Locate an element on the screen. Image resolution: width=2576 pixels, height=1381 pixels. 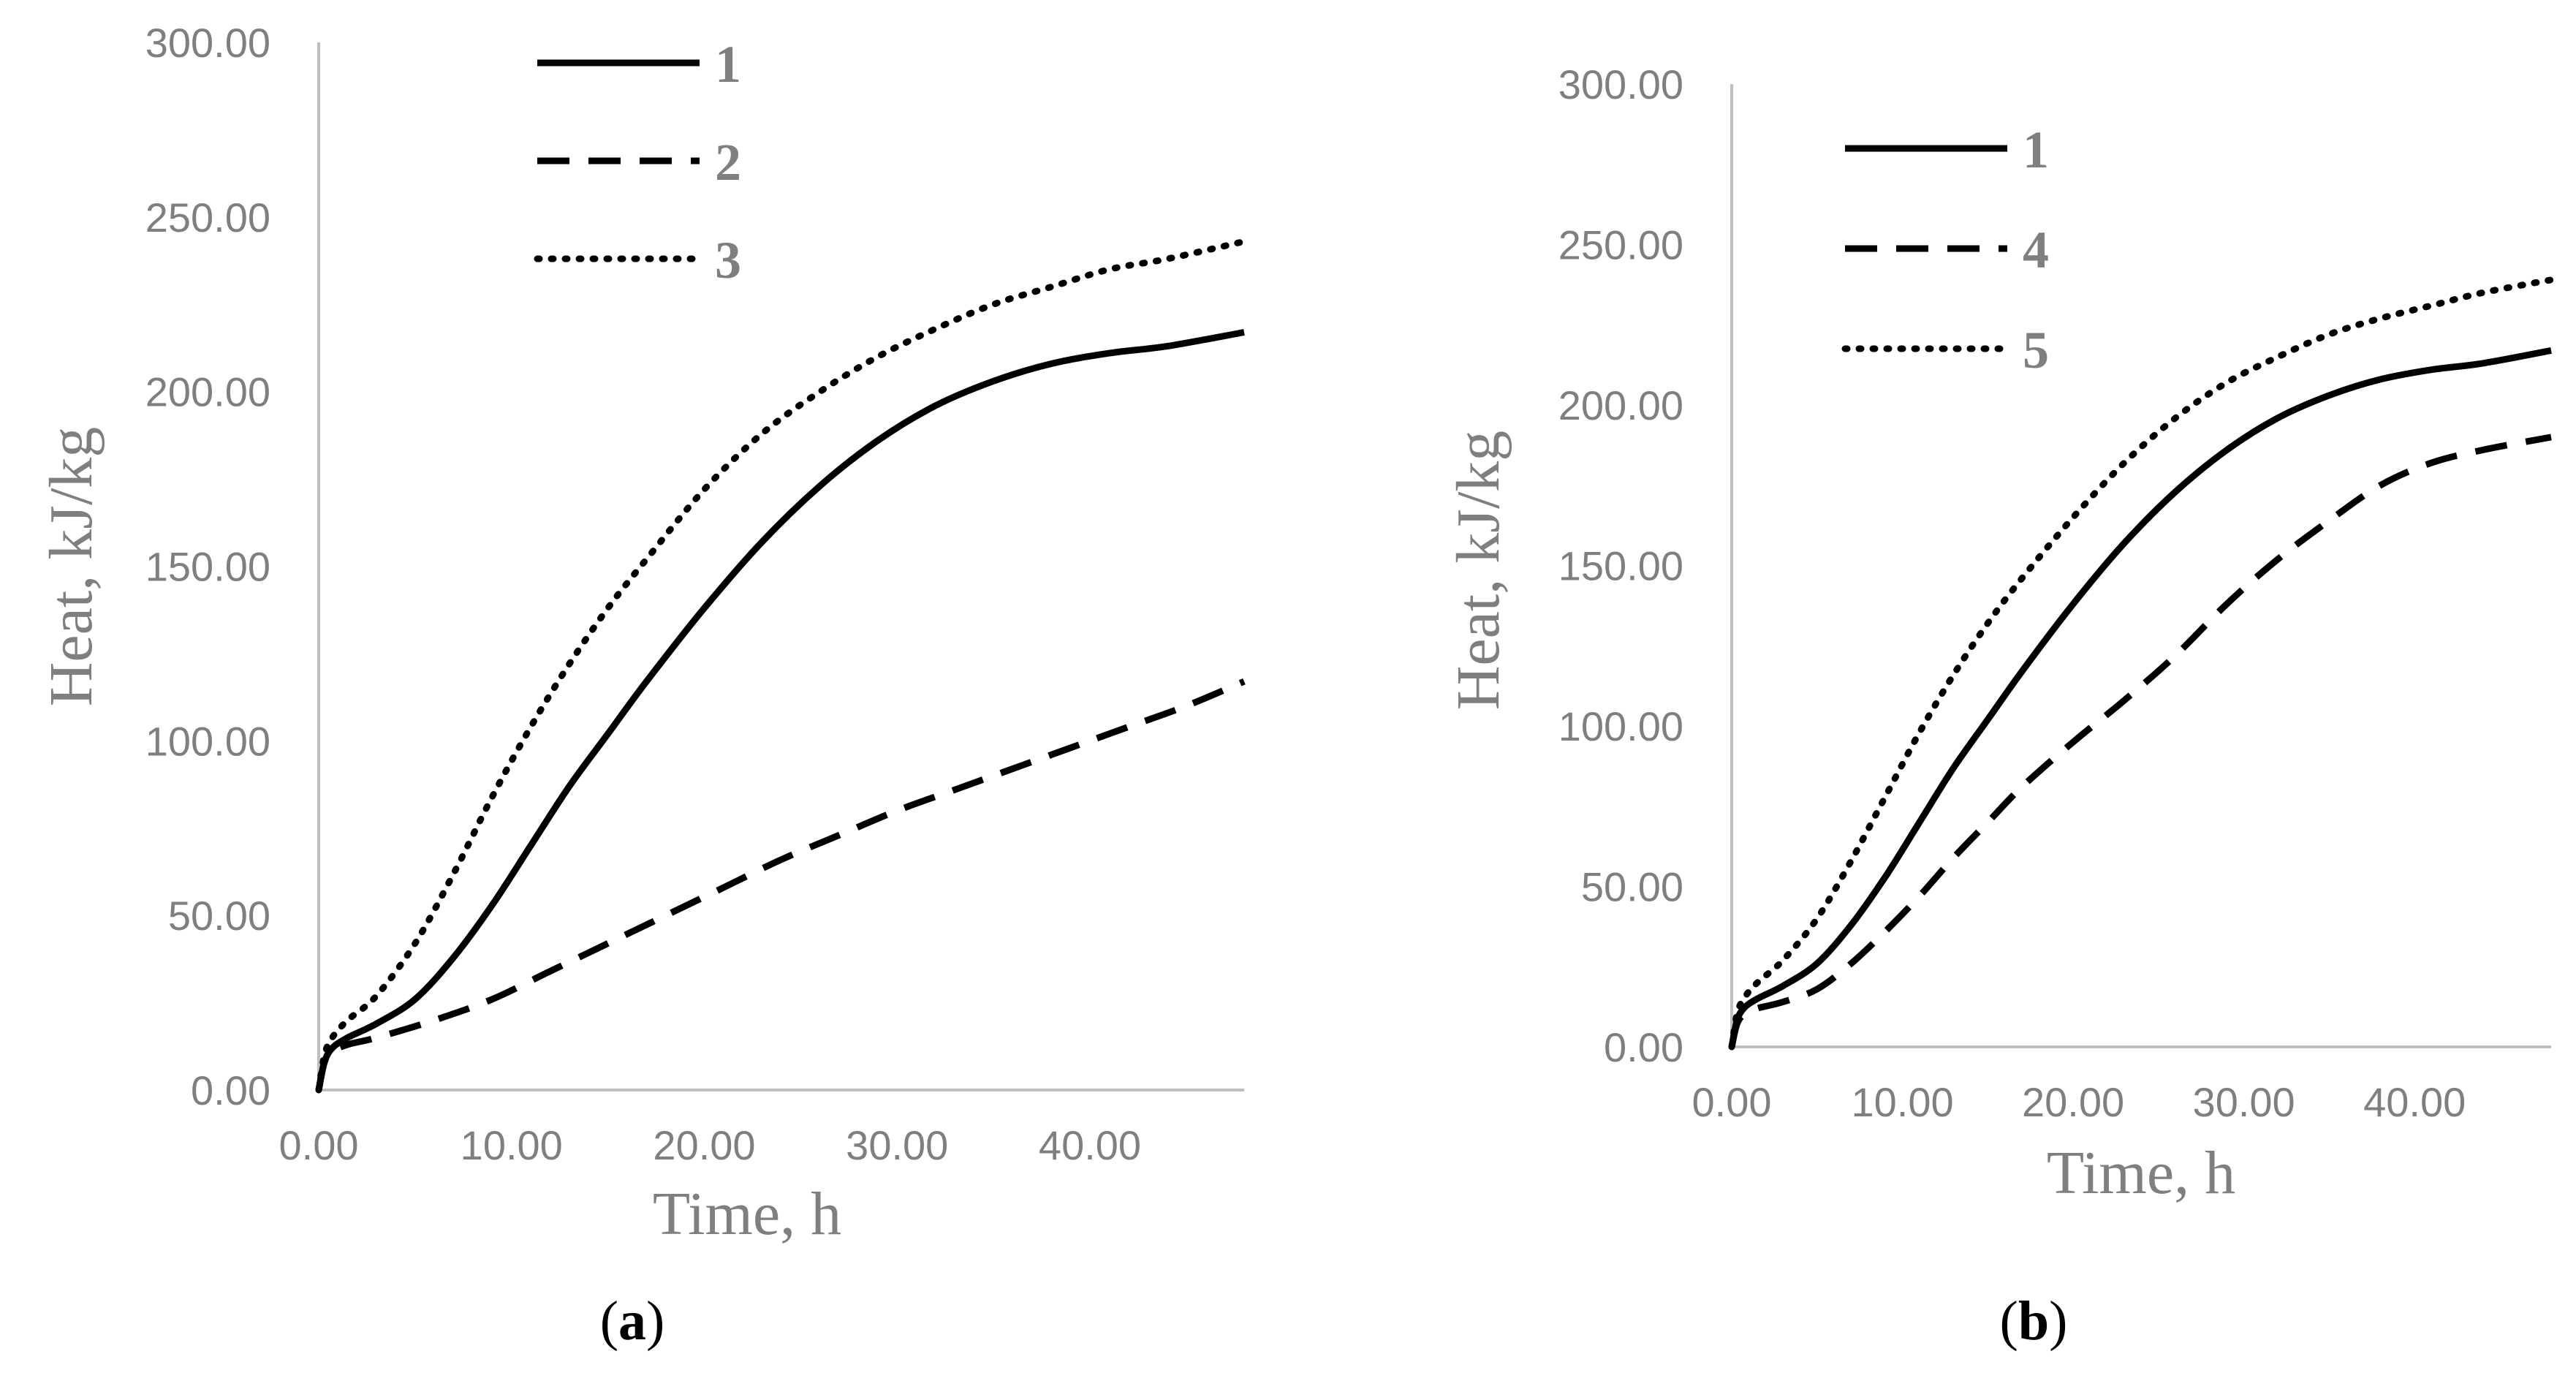
legend-label-2: 2 is located at coordinates (728, 162).